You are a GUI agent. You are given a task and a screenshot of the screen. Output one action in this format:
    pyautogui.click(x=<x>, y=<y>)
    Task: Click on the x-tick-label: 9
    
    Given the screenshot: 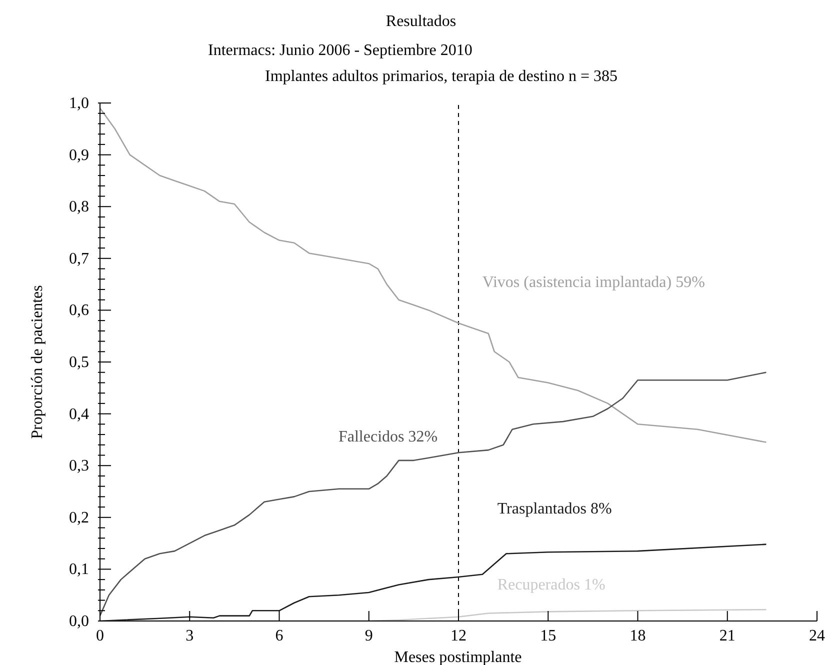 What is the action you would take?
    pyautogui.click(x=368, y=635)
    